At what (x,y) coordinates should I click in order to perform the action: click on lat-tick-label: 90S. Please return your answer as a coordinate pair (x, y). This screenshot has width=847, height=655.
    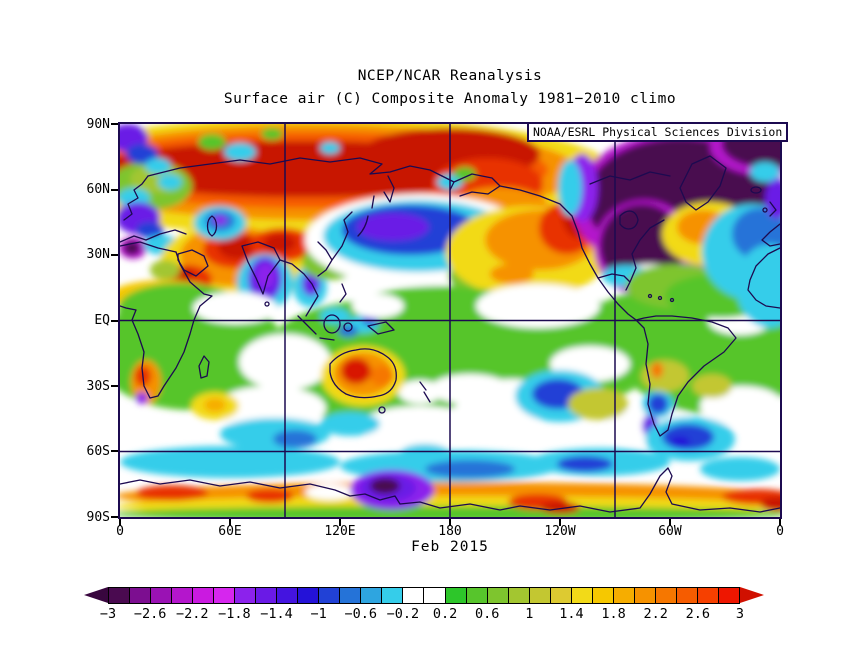
    Looking at the image, I should click on (98, 517).